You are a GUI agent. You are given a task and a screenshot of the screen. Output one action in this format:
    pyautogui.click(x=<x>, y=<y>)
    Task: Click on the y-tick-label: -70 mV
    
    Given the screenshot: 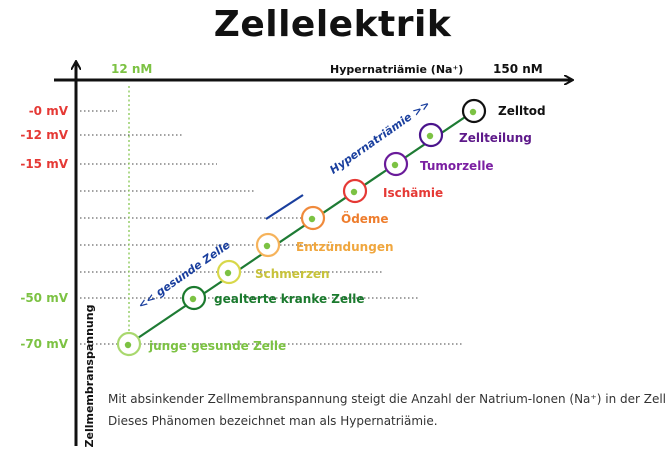 What is the action you would take?
    pyautogui.click(x=44, y=344)
    